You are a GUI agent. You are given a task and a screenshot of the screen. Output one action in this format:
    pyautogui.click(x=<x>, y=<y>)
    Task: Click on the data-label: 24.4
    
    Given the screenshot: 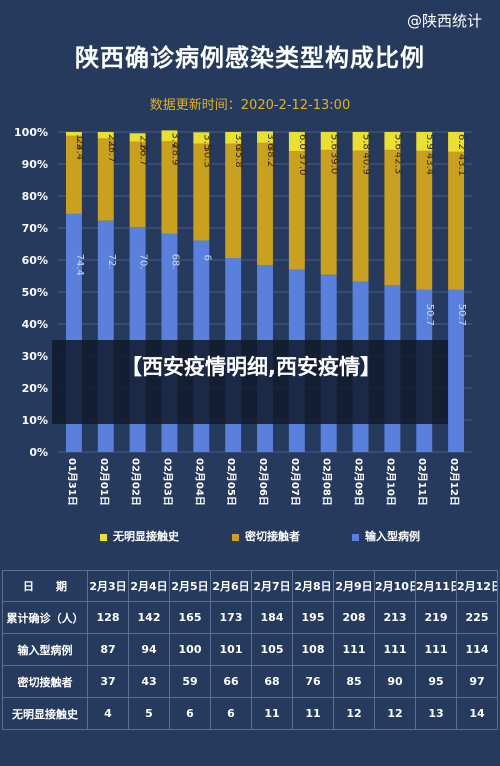 What is the action you would take?
    pyautogui.click(x=79, y=149)
    